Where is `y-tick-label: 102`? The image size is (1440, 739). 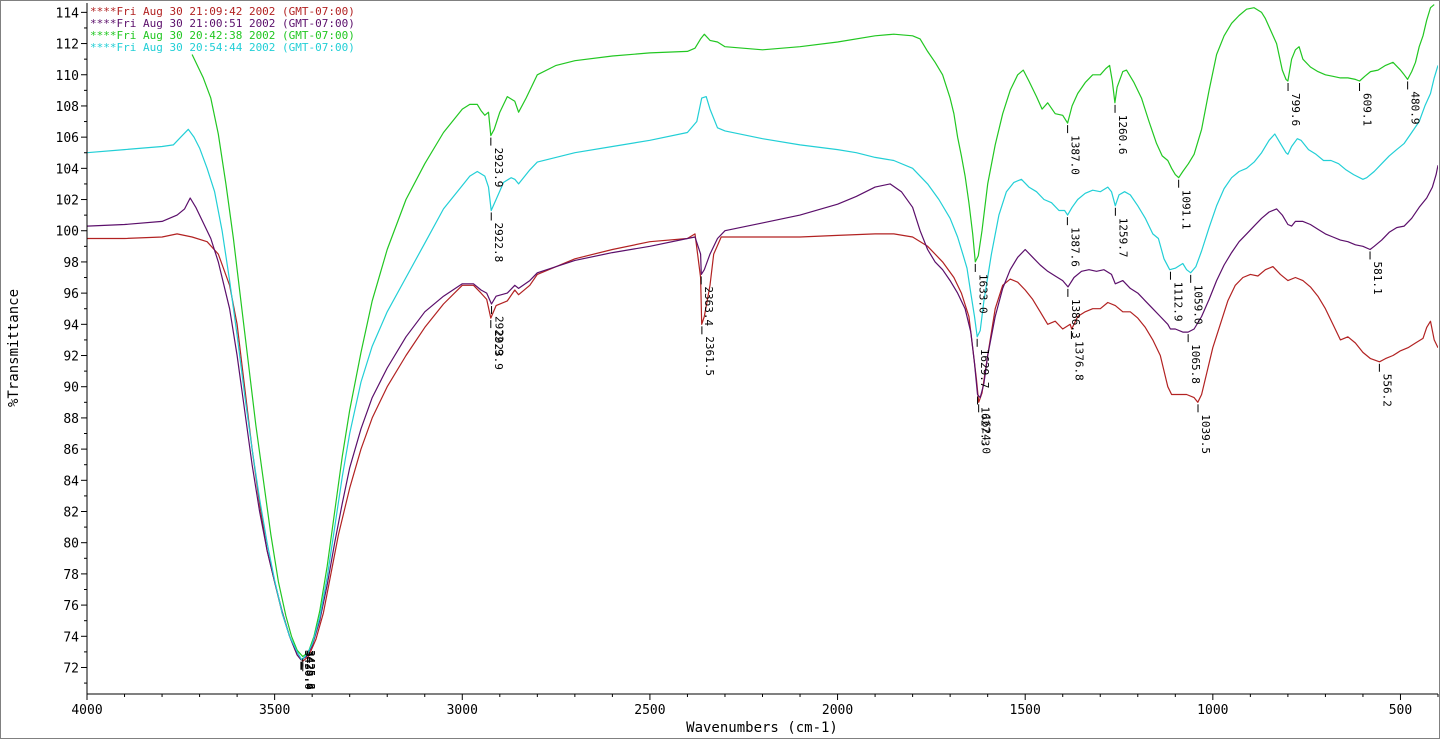
y-tick-label: 102 is located at coordinates (67, 201).